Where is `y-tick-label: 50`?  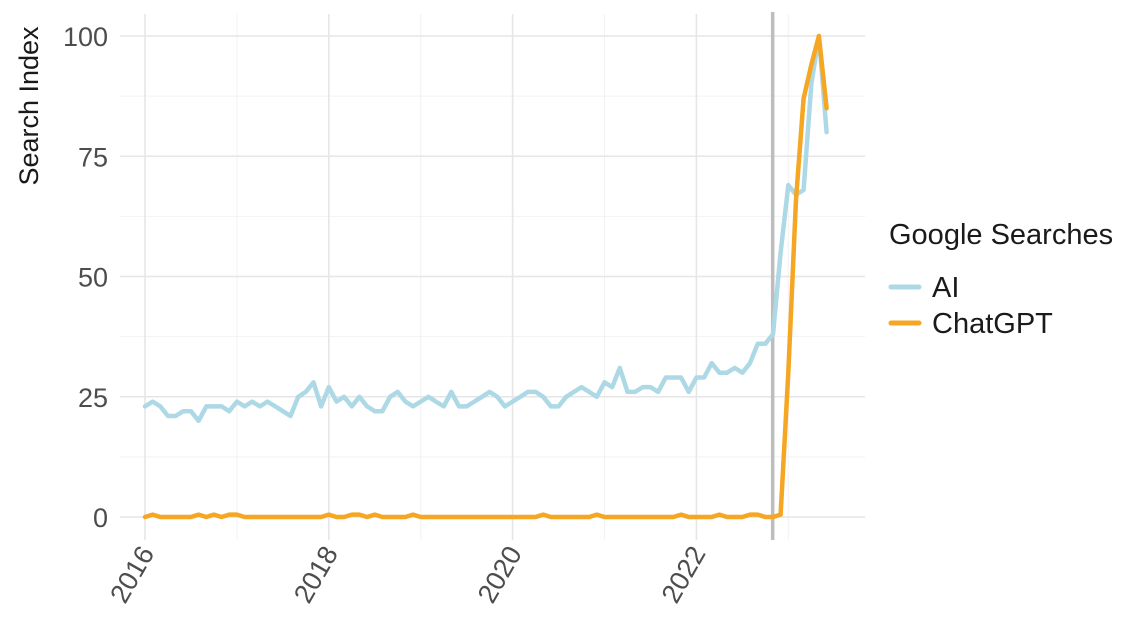
y-tick-label: 50 is located at coordinates (93, 278).